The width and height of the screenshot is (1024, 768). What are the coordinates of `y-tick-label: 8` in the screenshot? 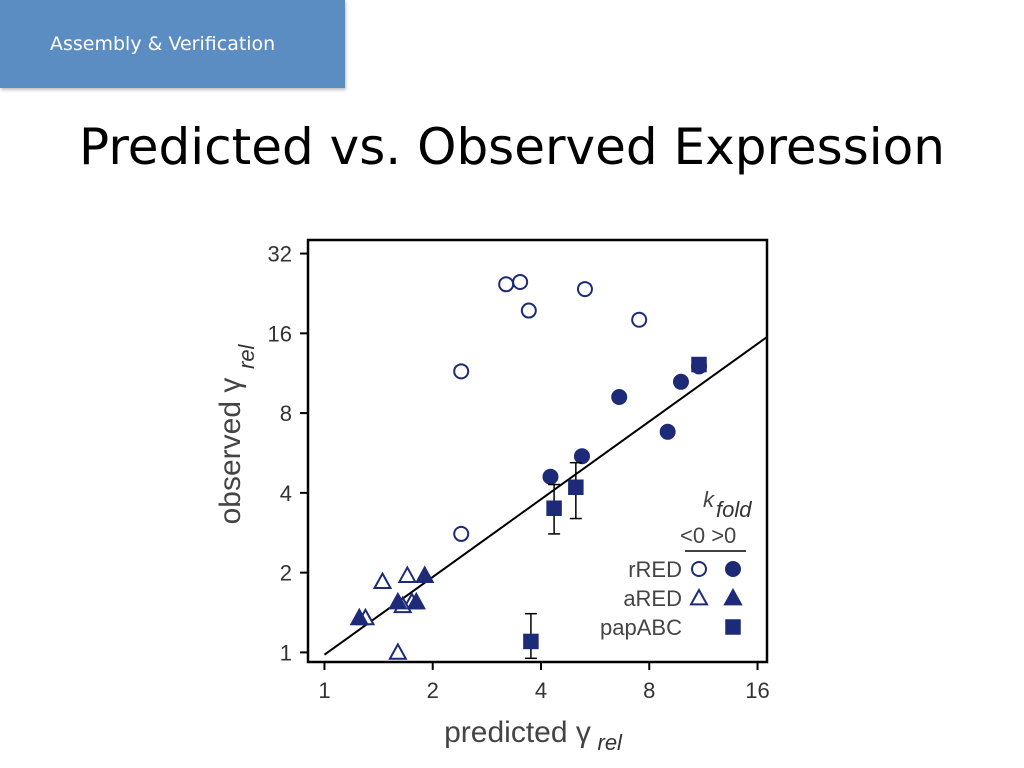 It's located at (286, 413).